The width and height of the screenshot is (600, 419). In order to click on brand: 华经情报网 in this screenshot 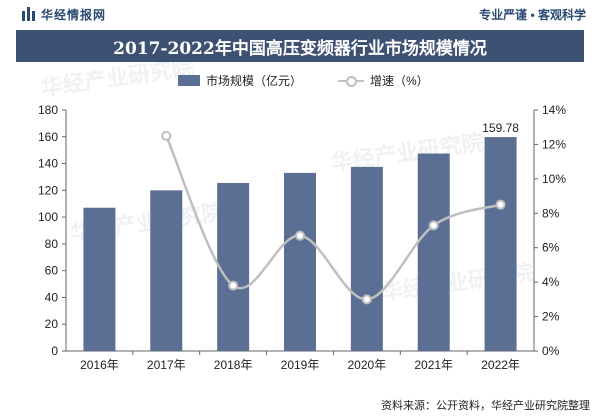, I will do `click(64, 14)`.